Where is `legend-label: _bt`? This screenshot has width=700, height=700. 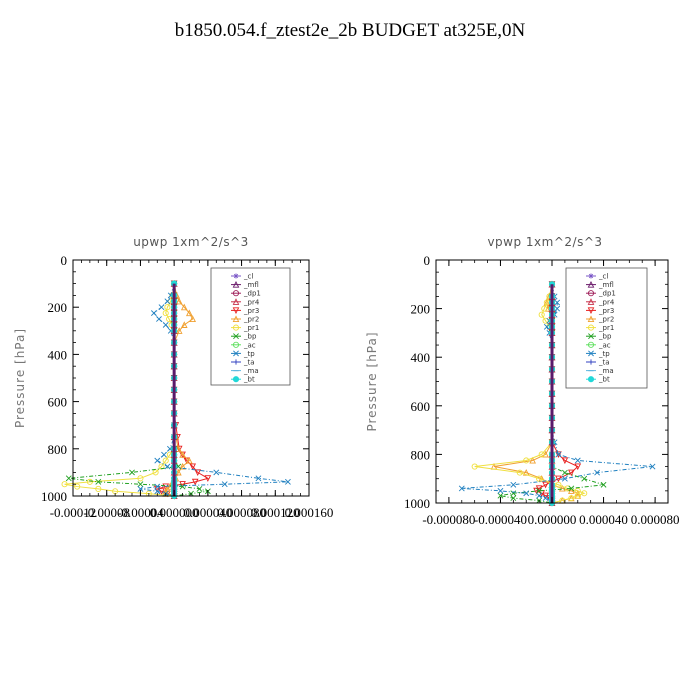 legend-label: _bt is located at coordinates (249, 380).